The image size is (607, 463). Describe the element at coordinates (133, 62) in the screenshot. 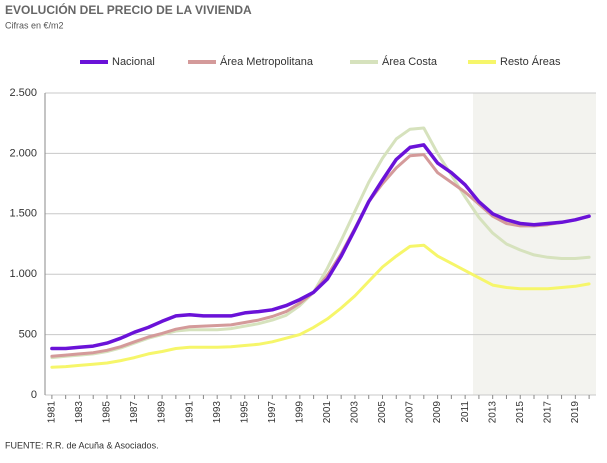

I see `legend-label: Nacional` at that location.